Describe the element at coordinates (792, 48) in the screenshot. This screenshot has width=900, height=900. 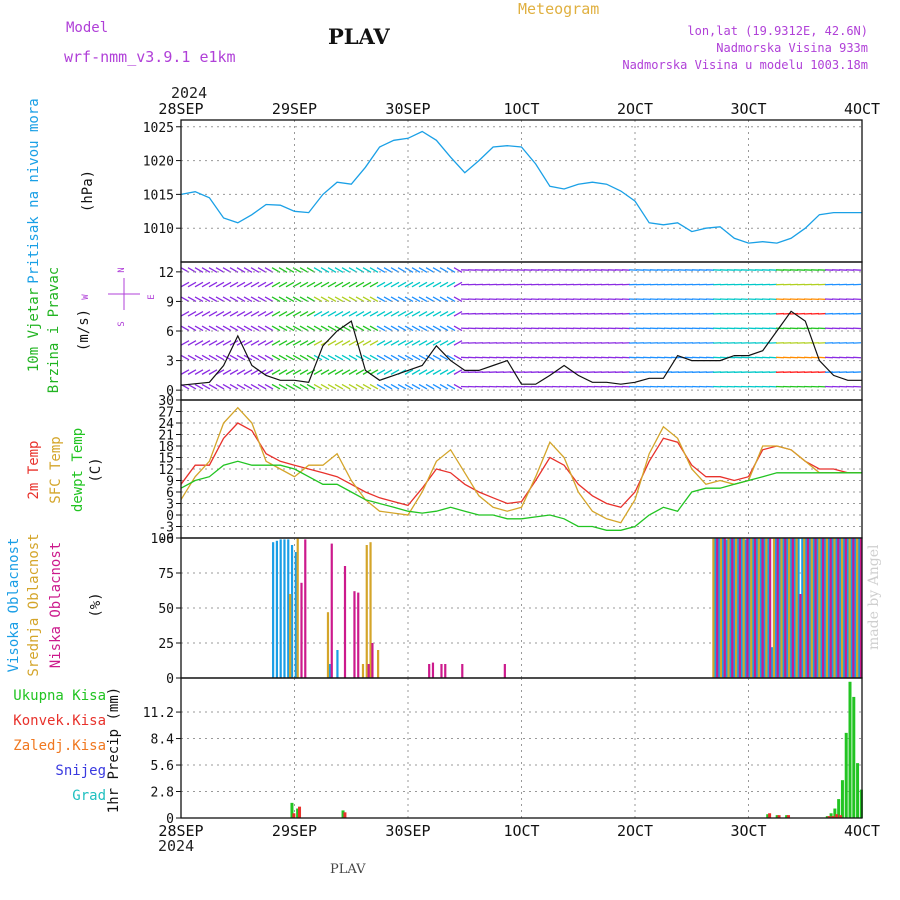
I see `elevation-label: Nadmorska Visina 933m` at that location.